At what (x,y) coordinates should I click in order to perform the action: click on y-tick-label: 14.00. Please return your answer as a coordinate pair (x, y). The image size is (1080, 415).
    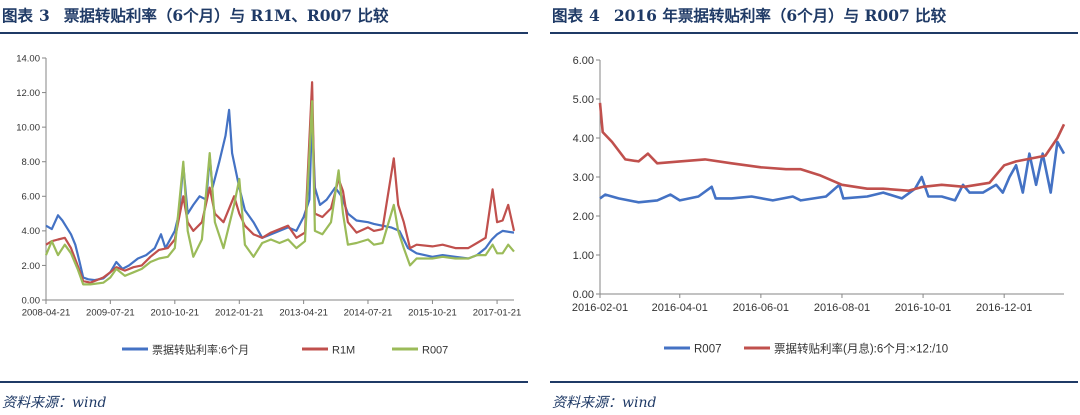
    Looking at the image, I should click on (28, 58).